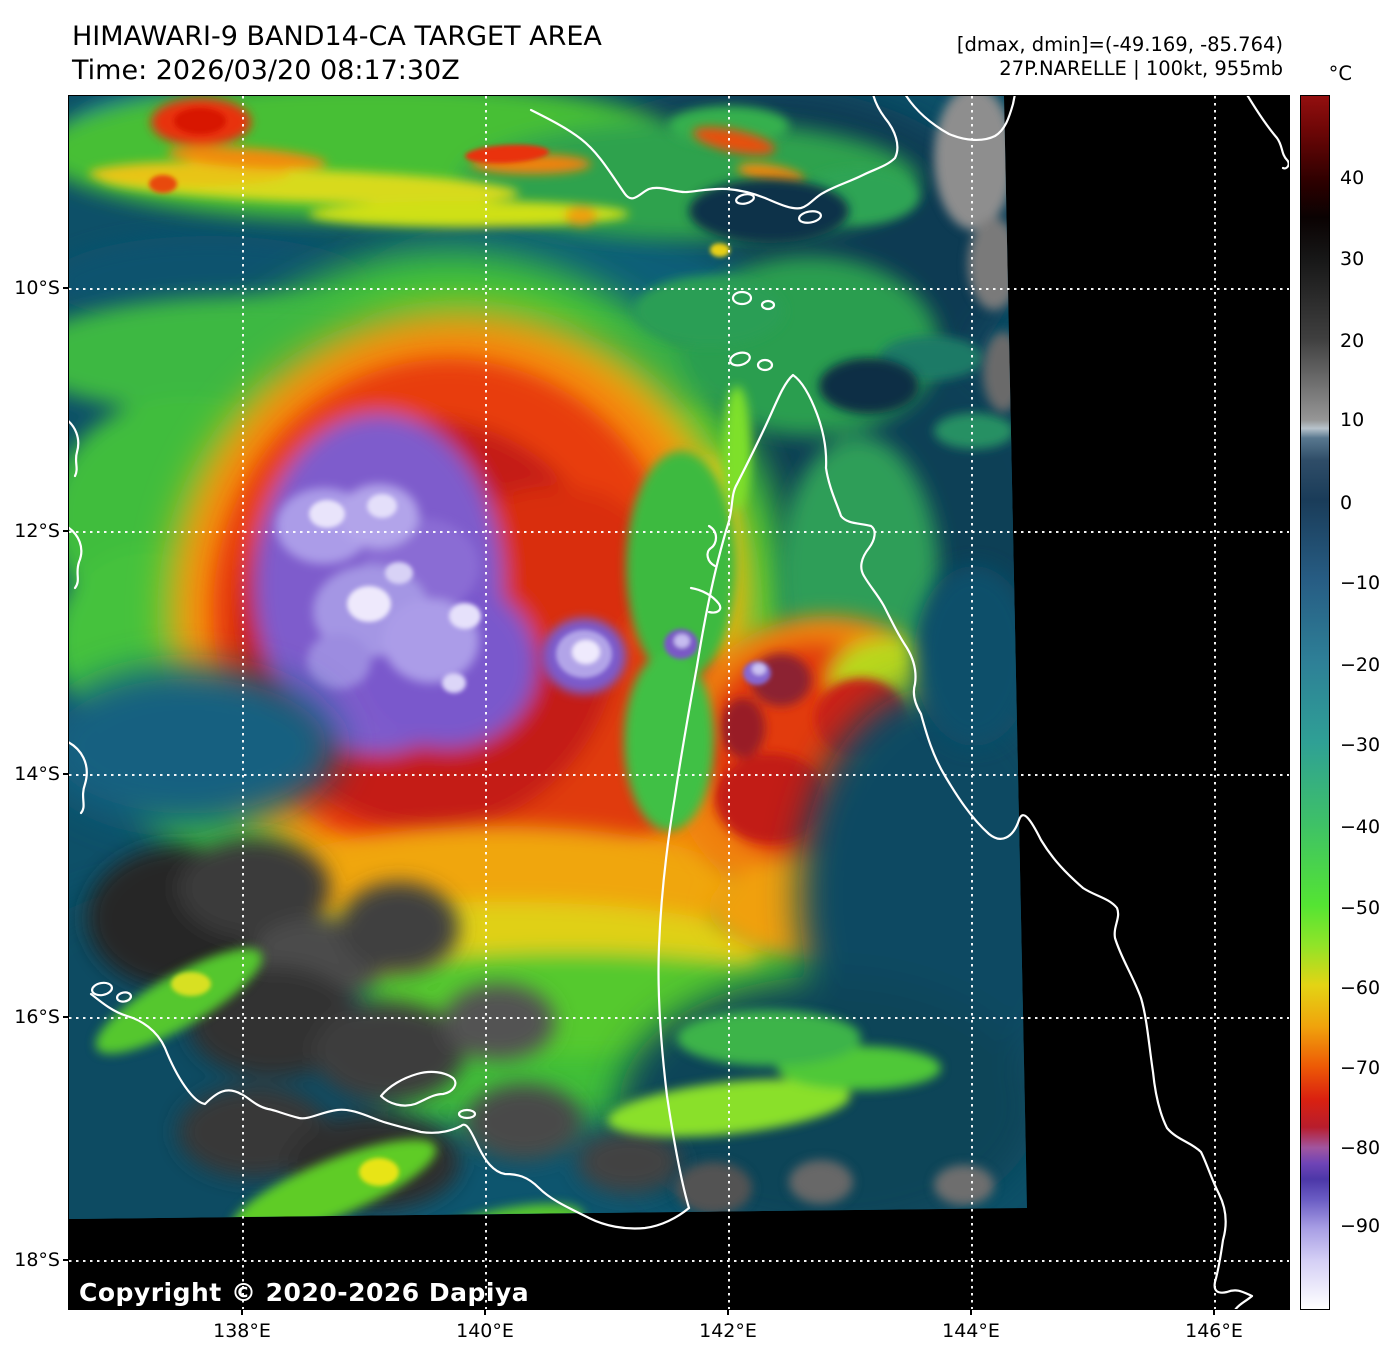  I want to click on annotation-range: [dmax, dmin]=(-49.169, -85.764), so click(1119, 44).